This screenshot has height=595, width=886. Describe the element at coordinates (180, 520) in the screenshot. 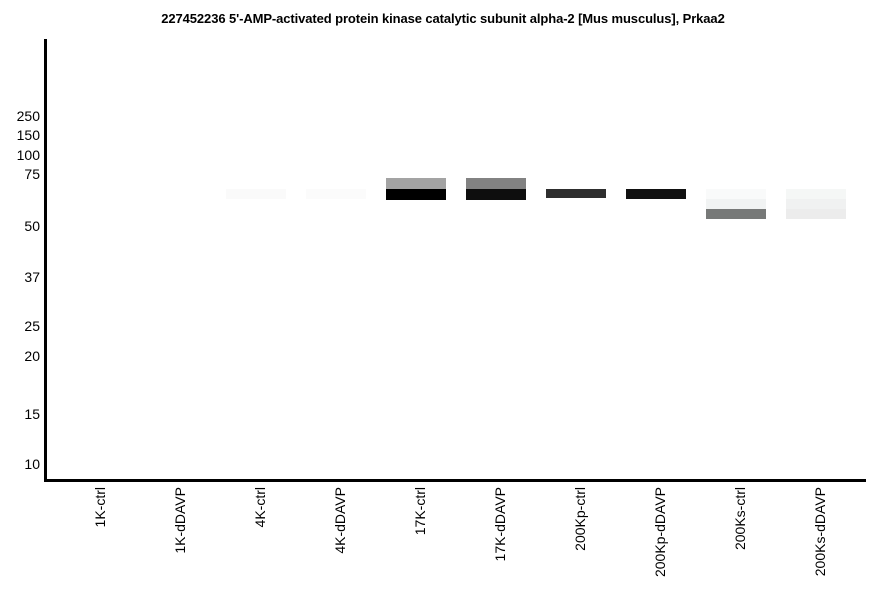

I see `lane-label: 1K-dDAVP` at that location.